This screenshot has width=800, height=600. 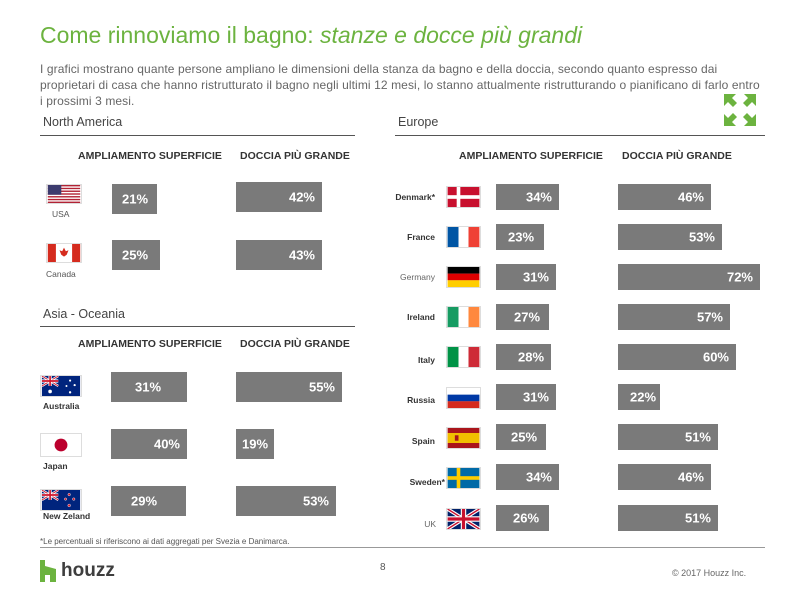 What do you see at coordinates (301, 255) in the screenshot?
I see `shower-value: 43%` at bounding box center [301, 255].